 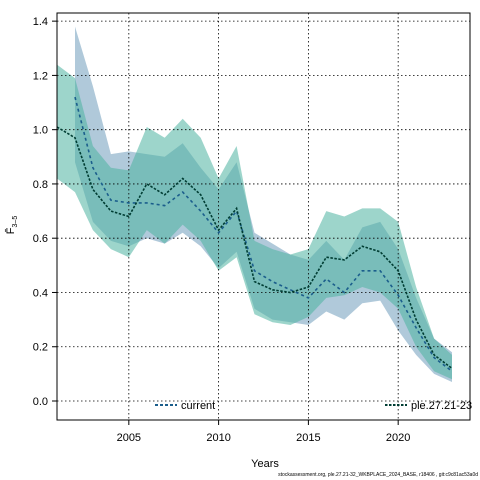 What do you see at coordinates (308, 438) in the screenshot?
I see `x-tick-label-2015: 2015` at bounding box center [308, 438].